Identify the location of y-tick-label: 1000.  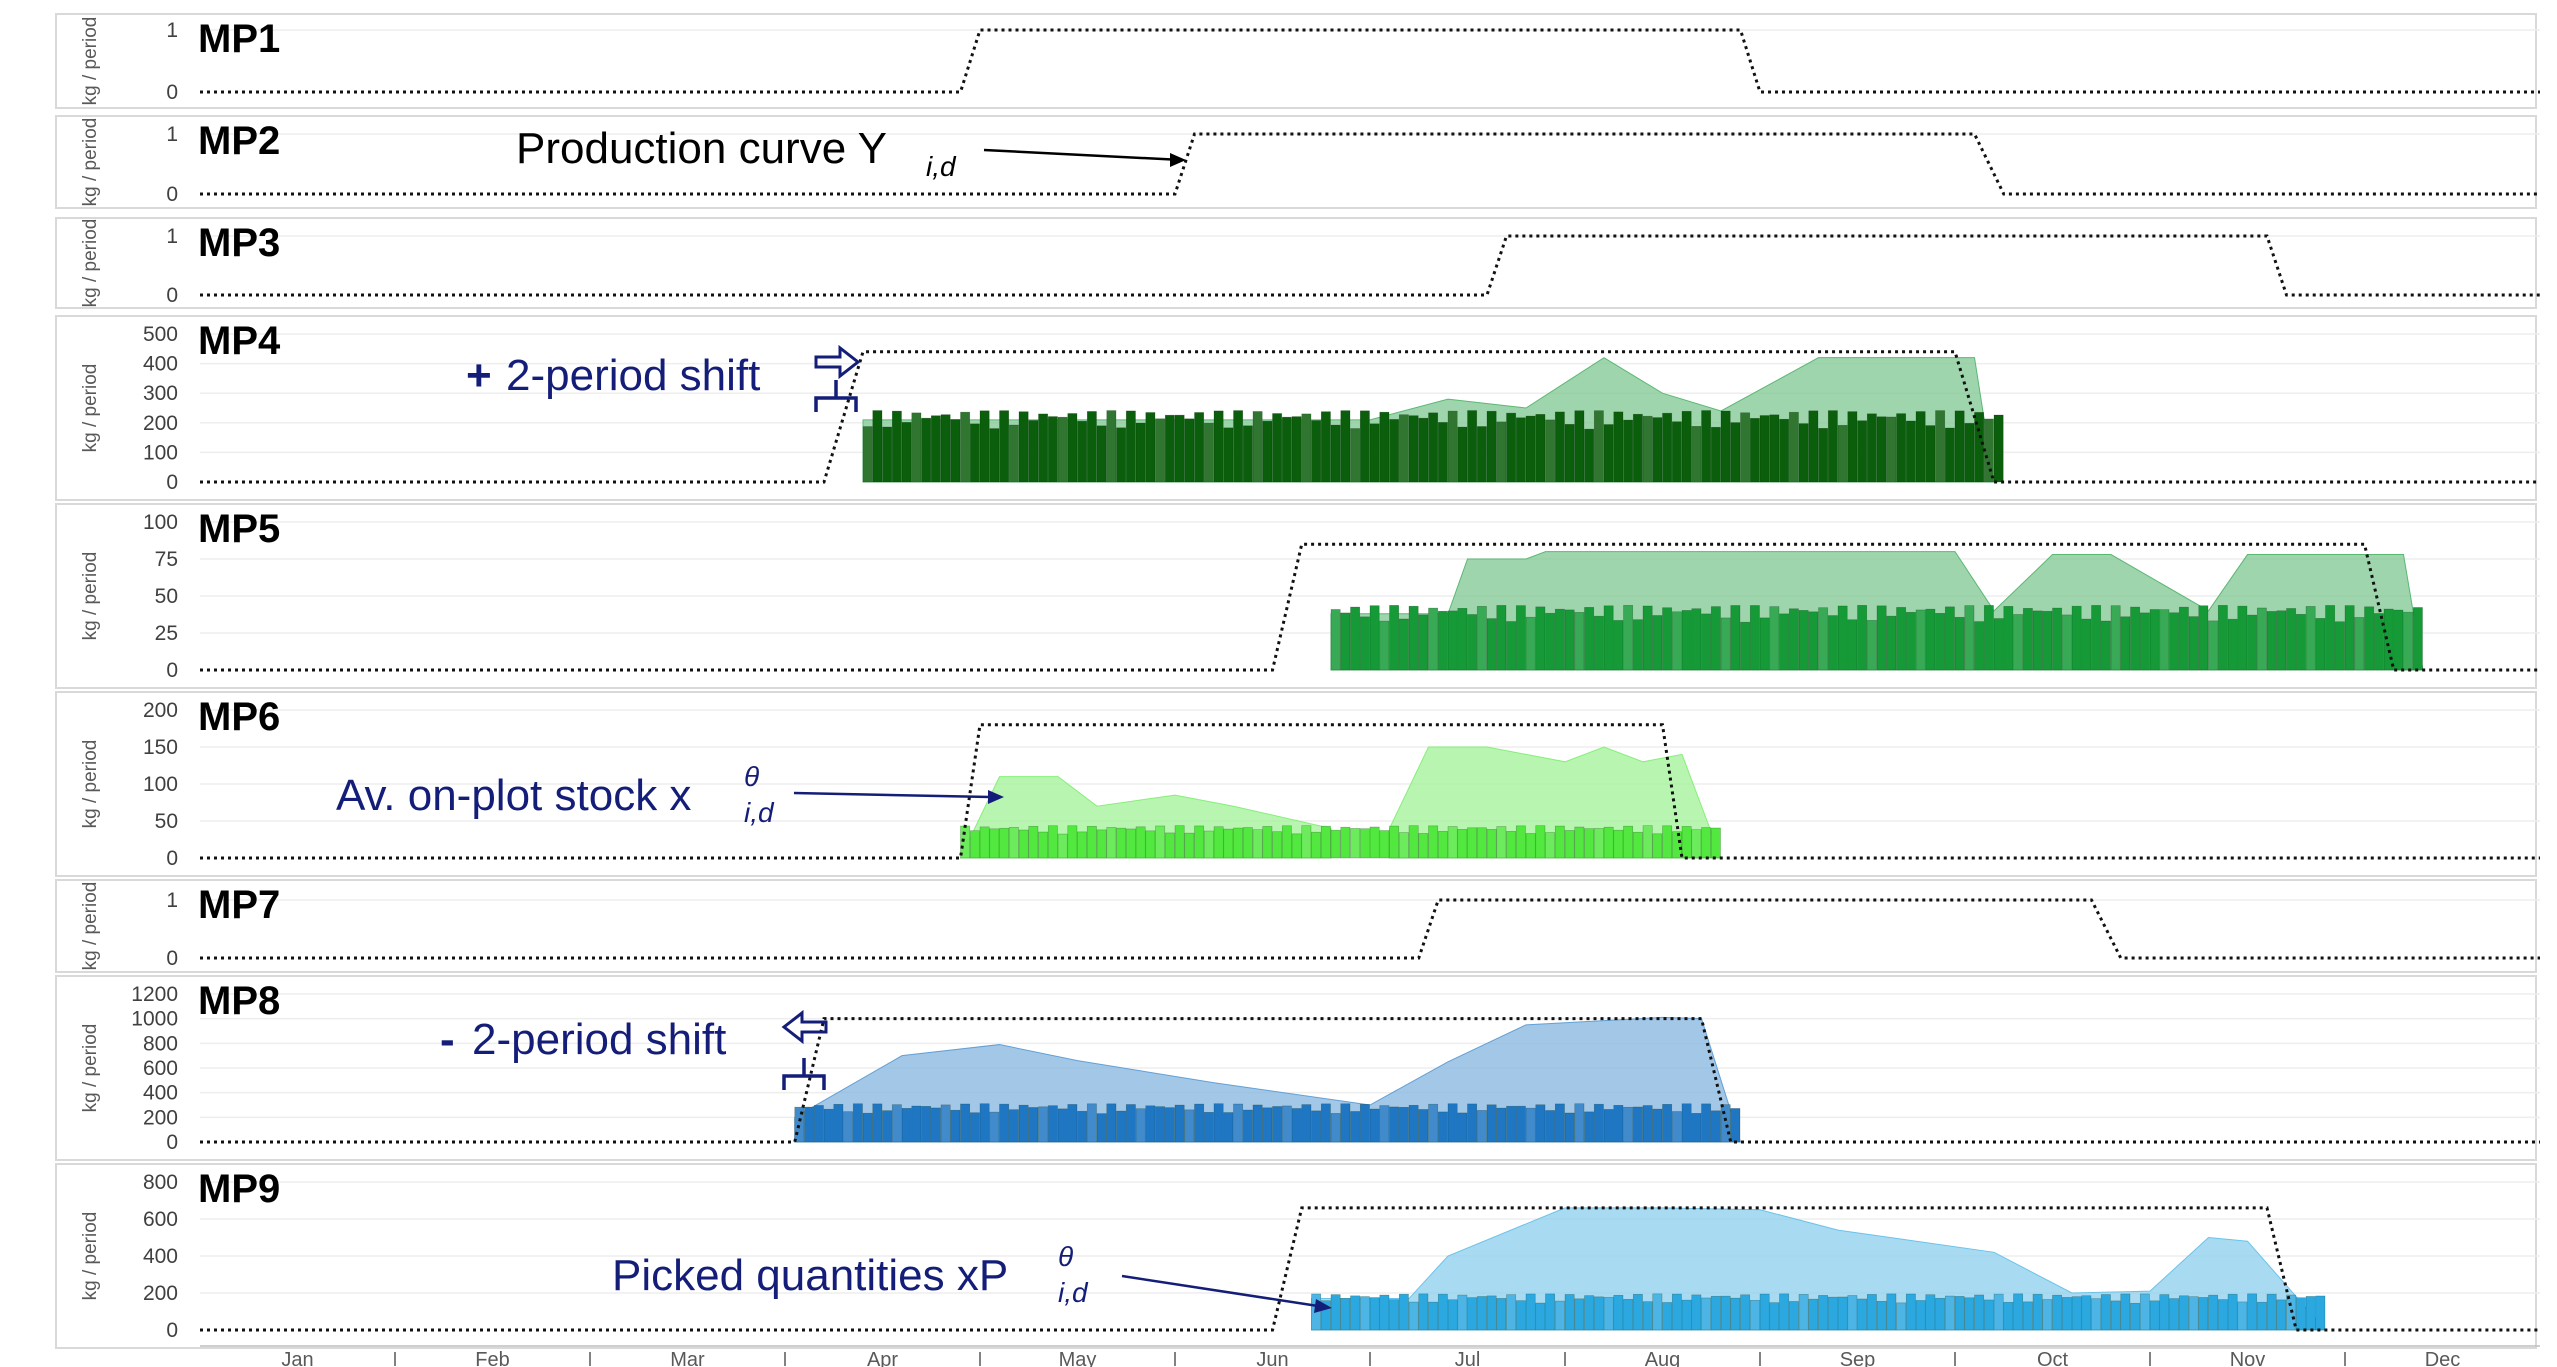
(154, 1019).